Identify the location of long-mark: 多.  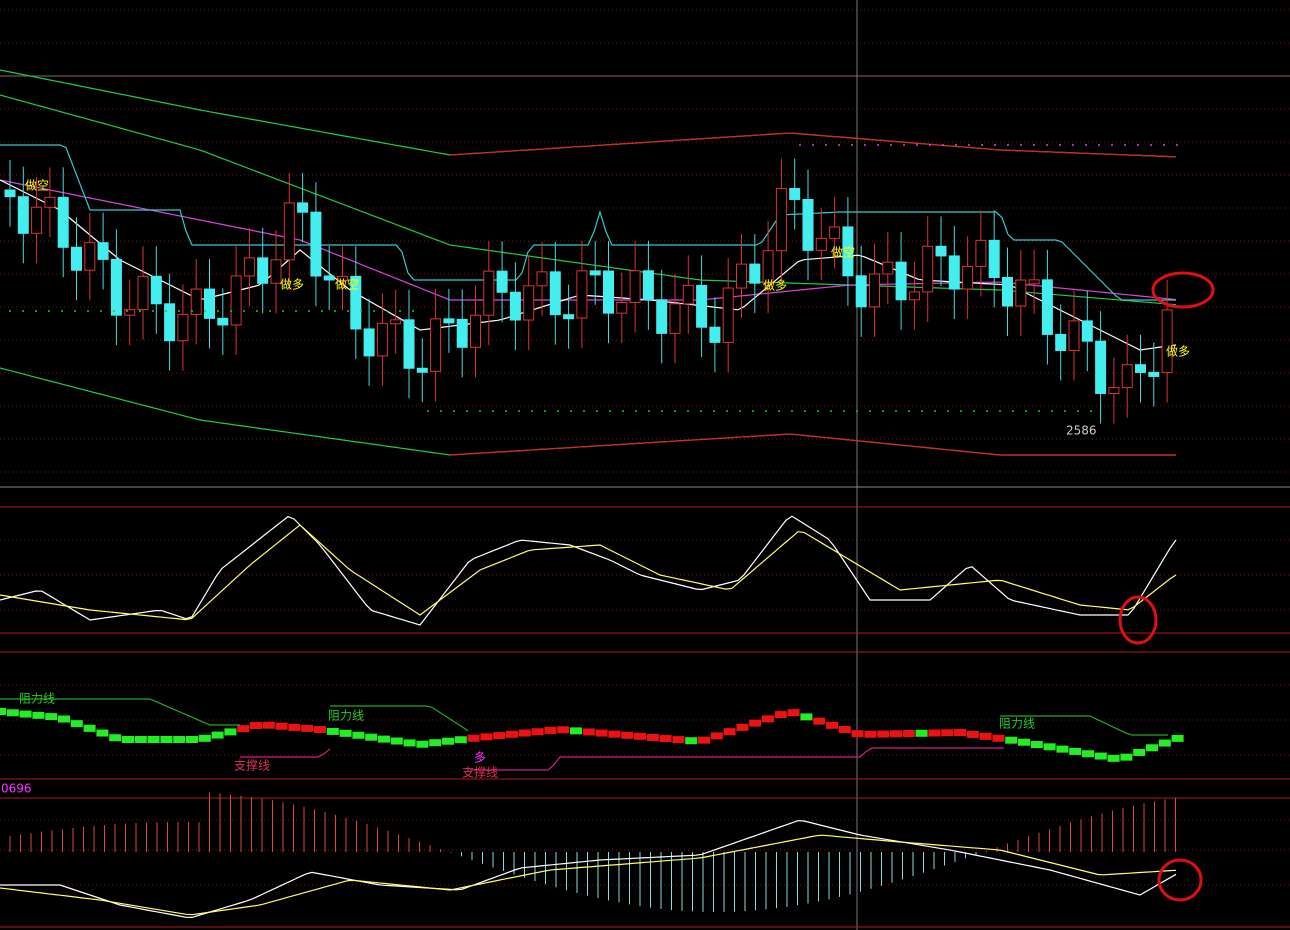
(480, 758).